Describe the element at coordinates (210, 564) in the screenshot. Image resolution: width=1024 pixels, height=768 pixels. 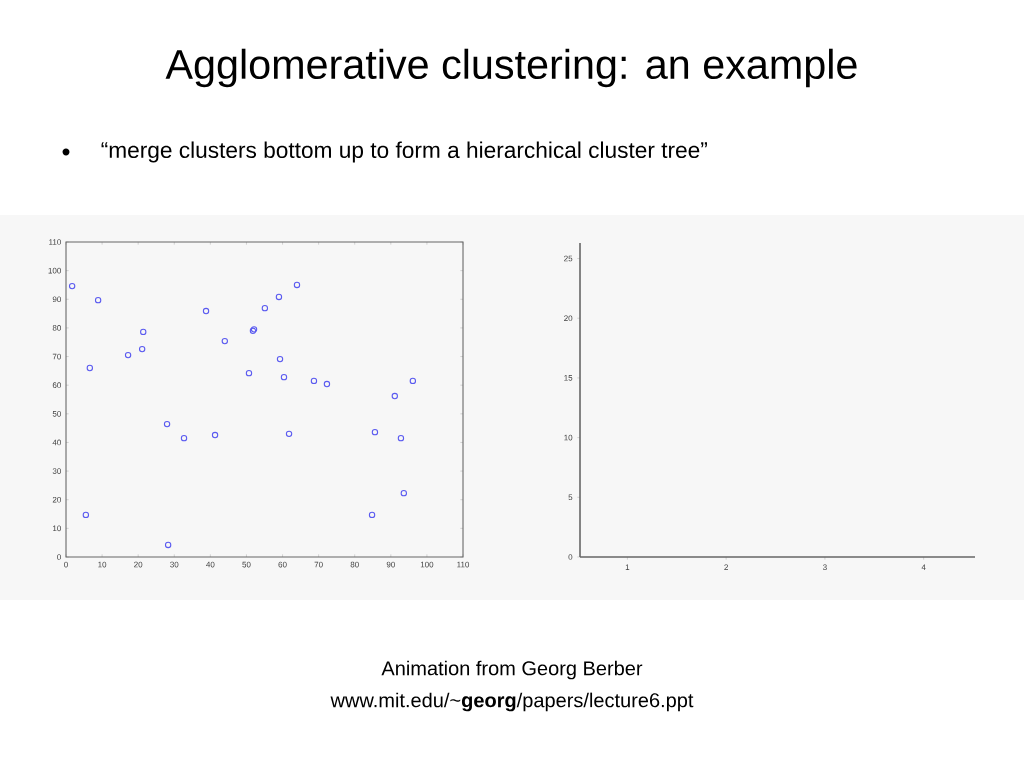
I see `x-tick-label: 40` at that location.